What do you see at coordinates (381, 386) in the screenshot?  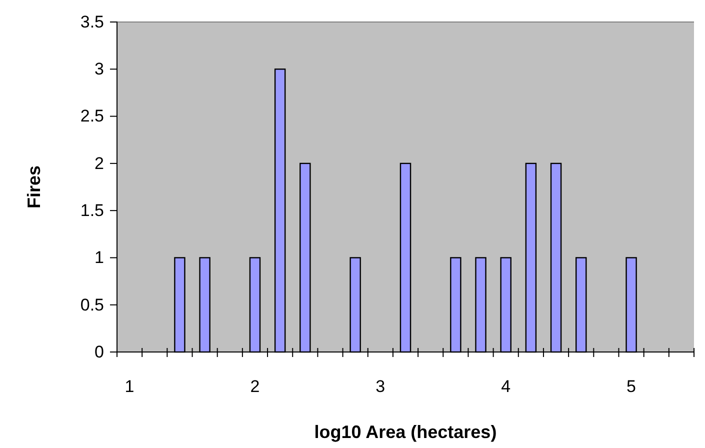 I see `x-tick-label: 3` at bounding box center [381, 386].